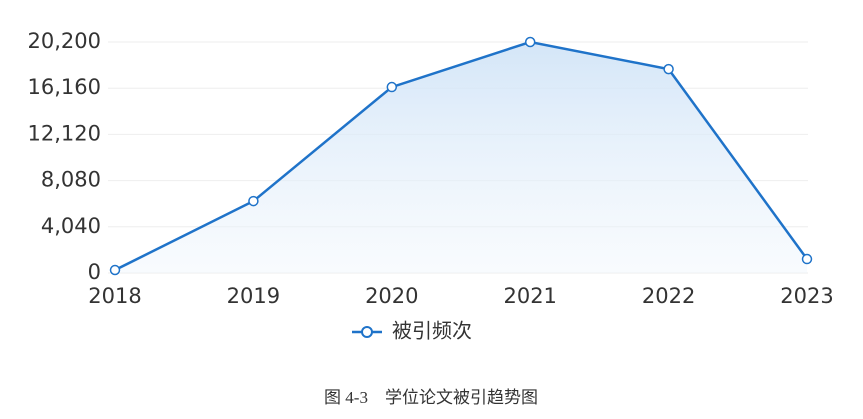 The width and height of the screenshot is (863, 419). What do you see at coordinates (94, 272) in the screenshot?
I see `y-tick-label: 0` at bounding box center [94, 272].